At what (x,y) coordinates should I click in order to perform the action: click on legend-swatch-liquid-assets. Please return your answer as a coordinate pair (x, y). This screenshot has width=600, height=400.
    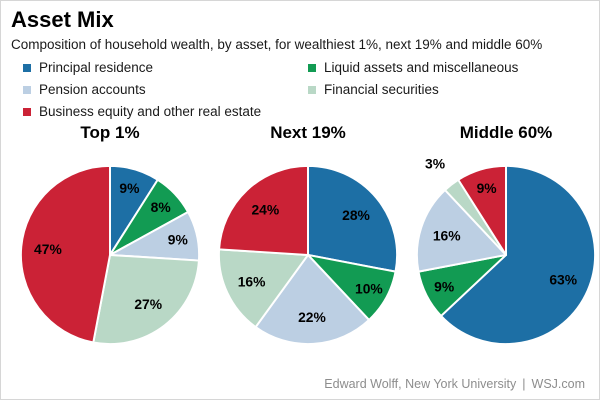
    Looking at the image, I should click on (312, 67).